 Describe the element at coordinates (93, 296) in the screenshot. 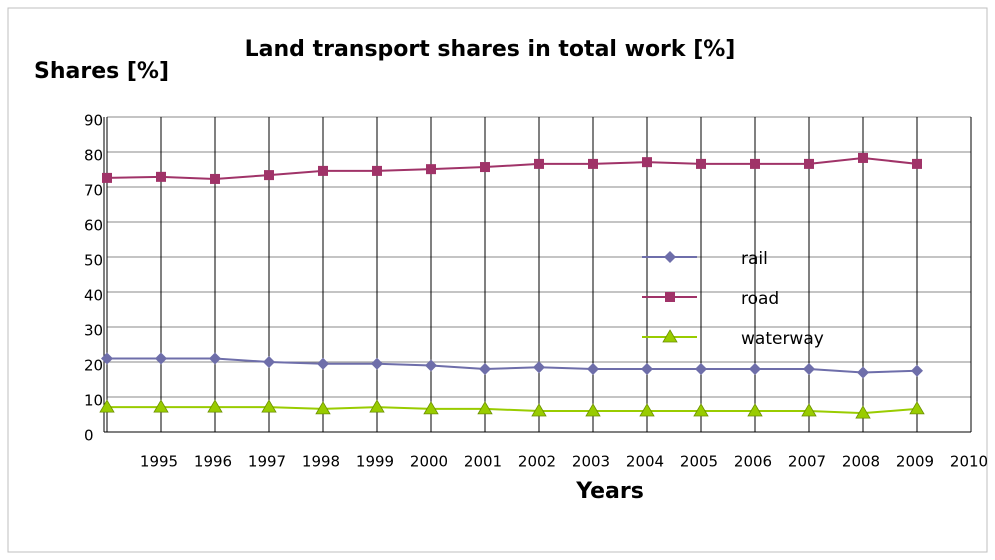

I see `y-tick-label: 40` at that location.